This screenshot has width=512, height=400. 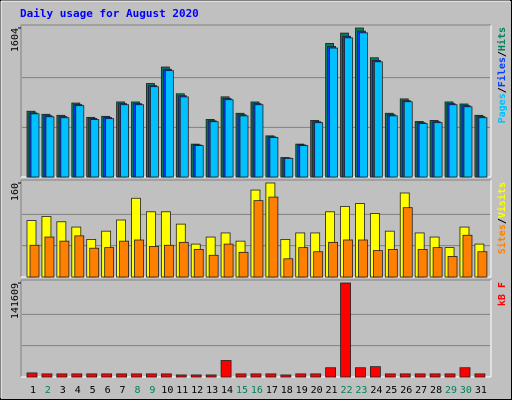 I want to click on x-tick-label: 14, so click(x=227, y=390).